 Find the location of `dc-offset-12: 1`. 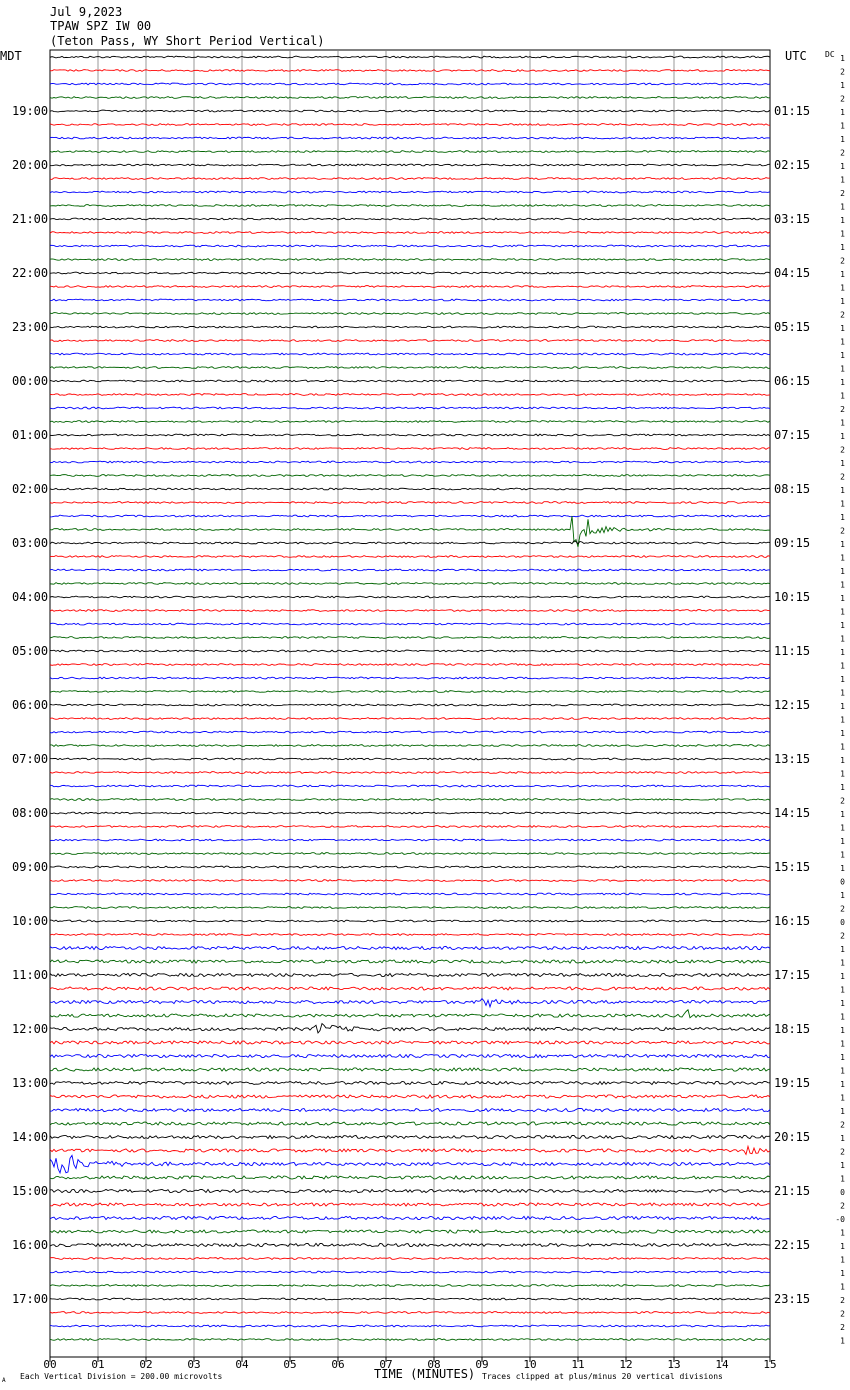

dc-offset-12: 1 is located at coordinates (842, 220).